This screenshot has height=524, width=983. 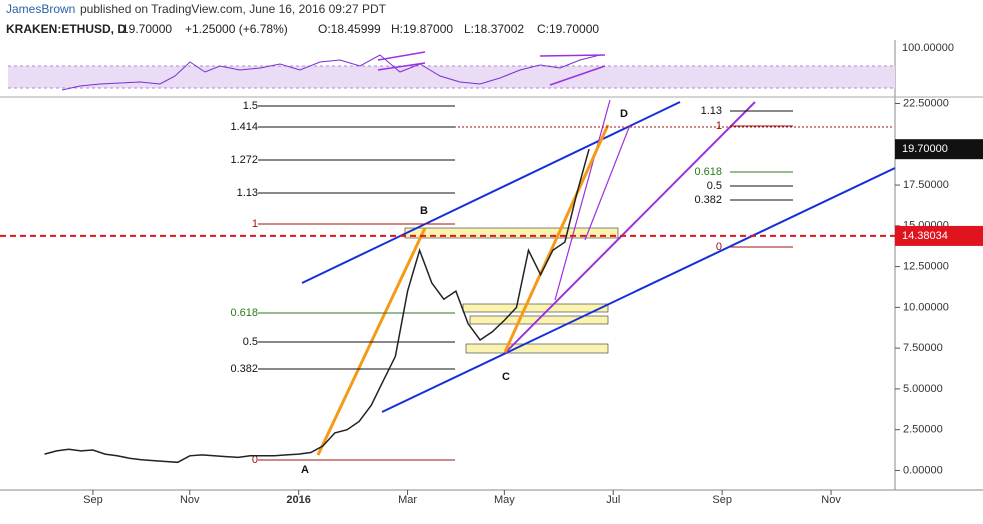 I want to click on quote: 19.70000, so click(x=147, y=29).